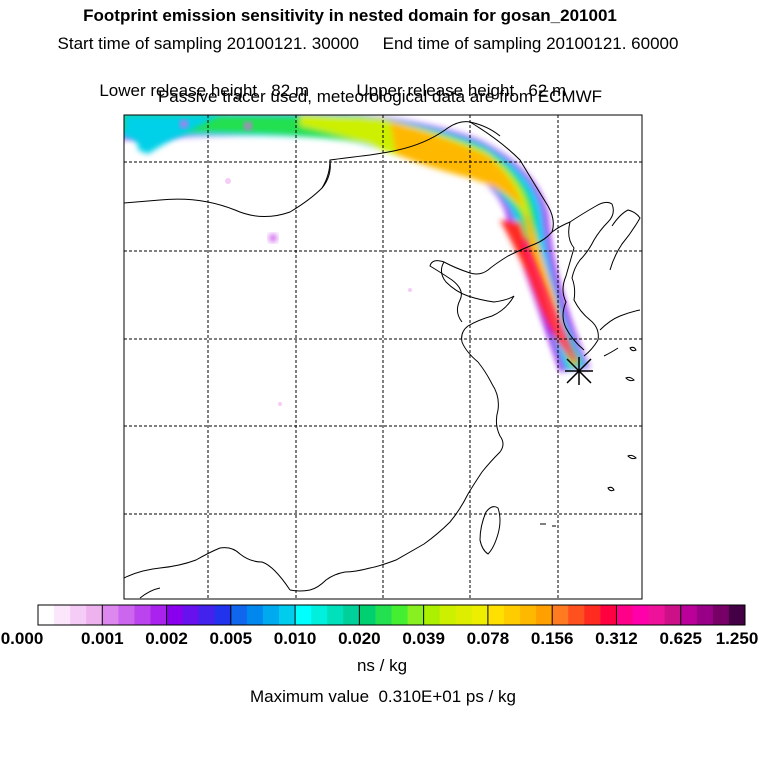 This screenshot has width=768, height=768. I want to click on colorbar, so click(391, 615).